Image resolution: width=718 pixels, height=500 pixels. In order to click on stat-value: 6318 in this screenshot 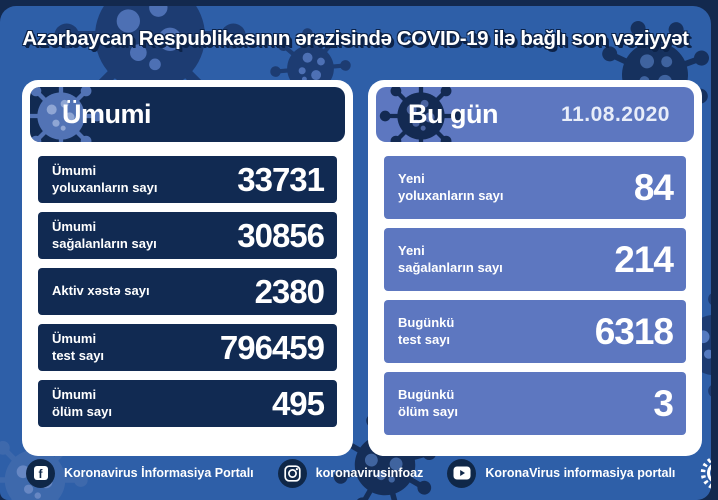, I will do `click(634, 331)`.